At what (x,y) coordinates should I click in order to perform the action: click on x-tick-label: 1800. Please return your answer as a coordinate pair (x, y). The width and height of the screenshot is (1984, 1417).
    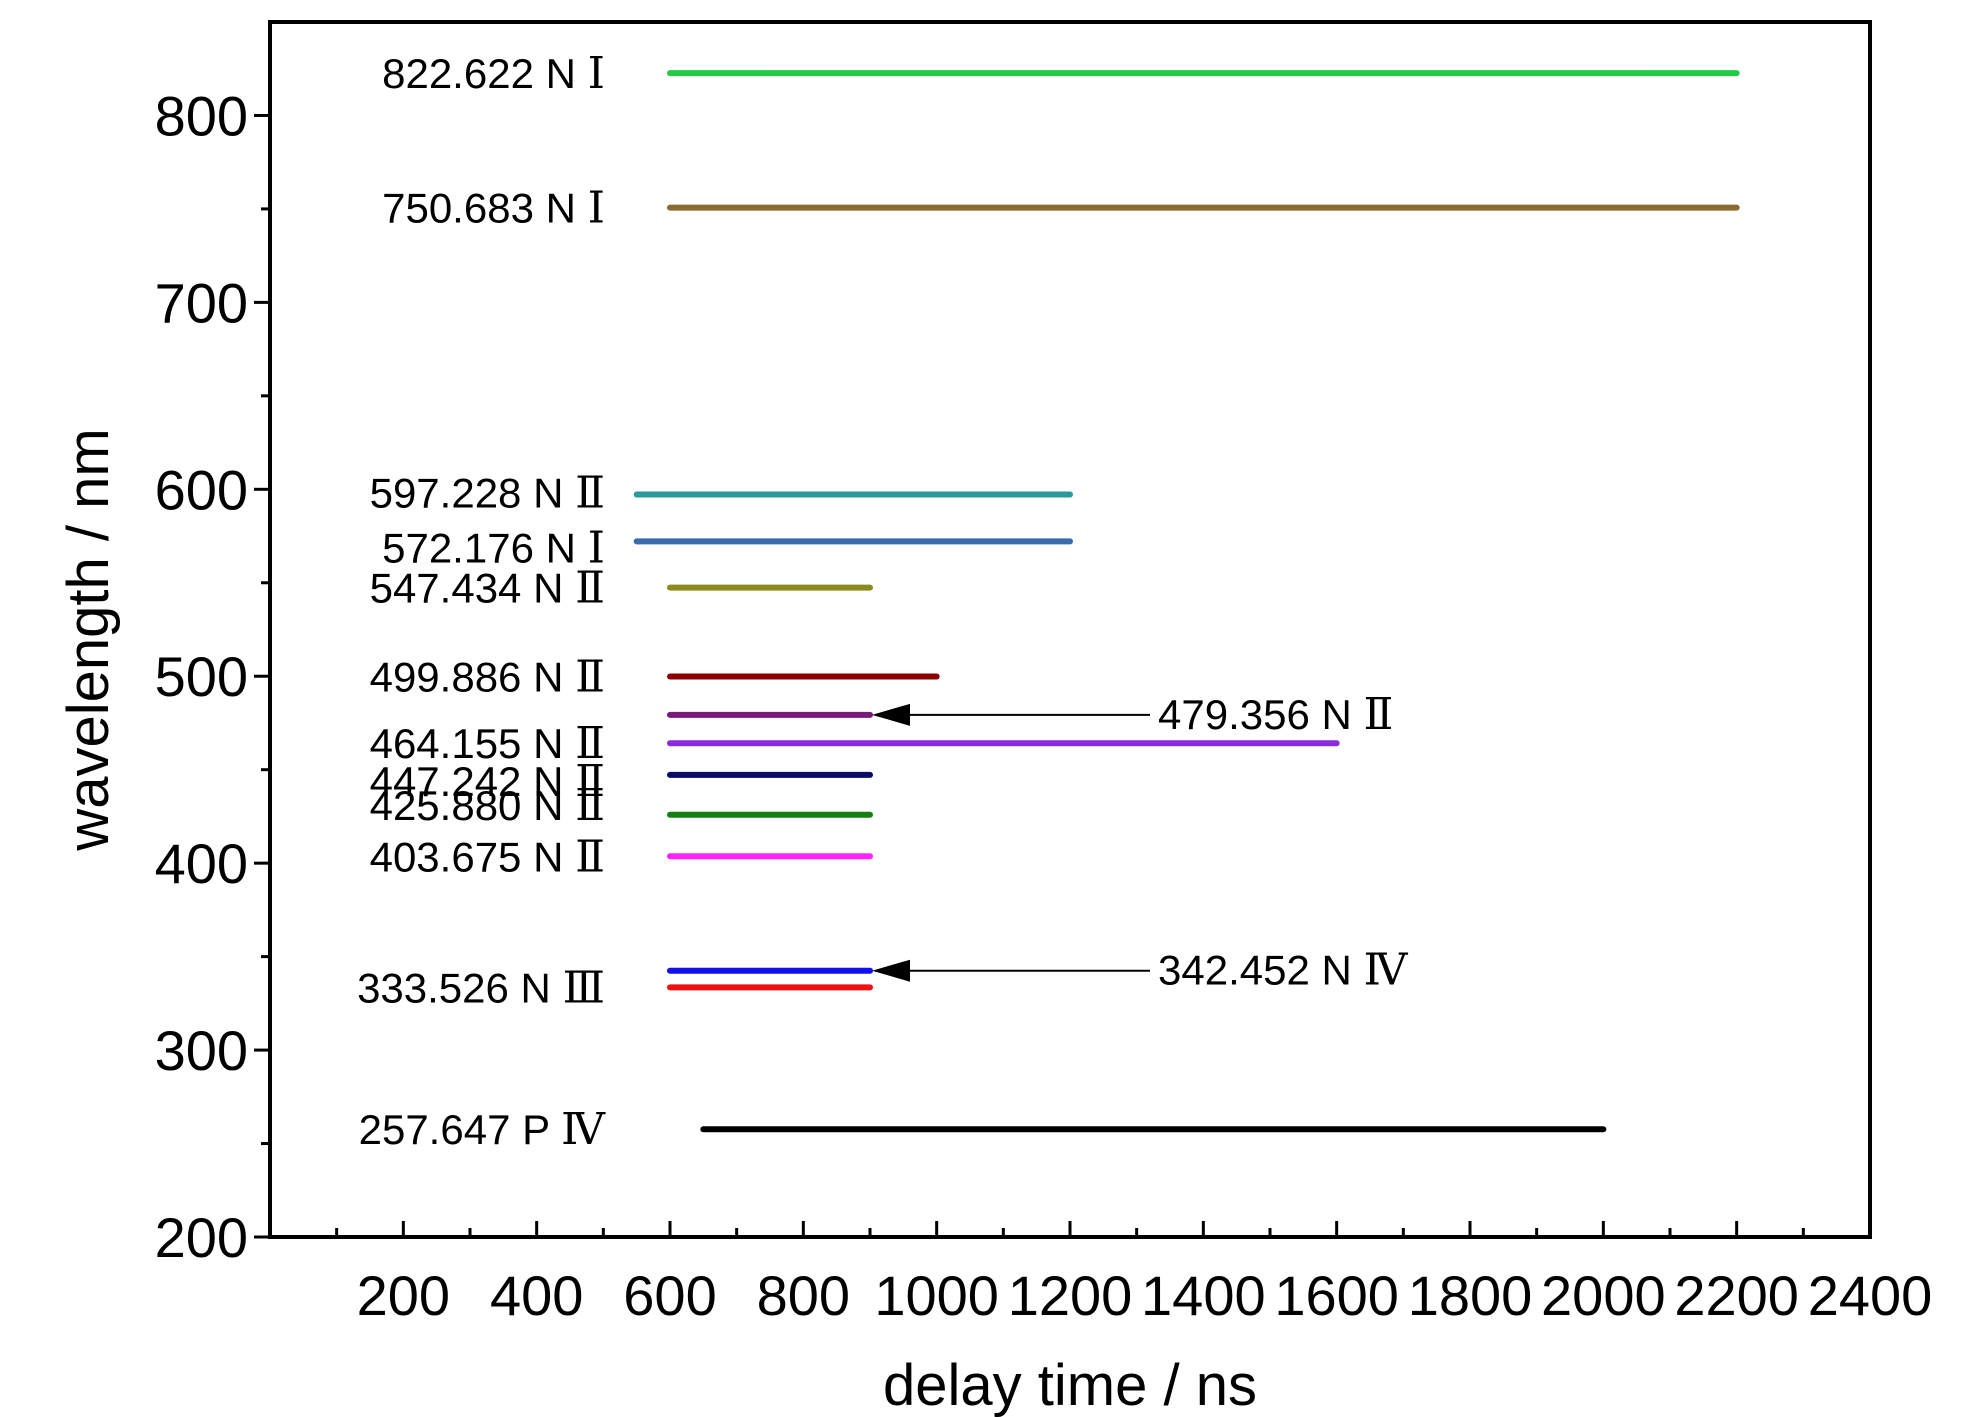
    Looking at the image, I should click on (1470, 1295).